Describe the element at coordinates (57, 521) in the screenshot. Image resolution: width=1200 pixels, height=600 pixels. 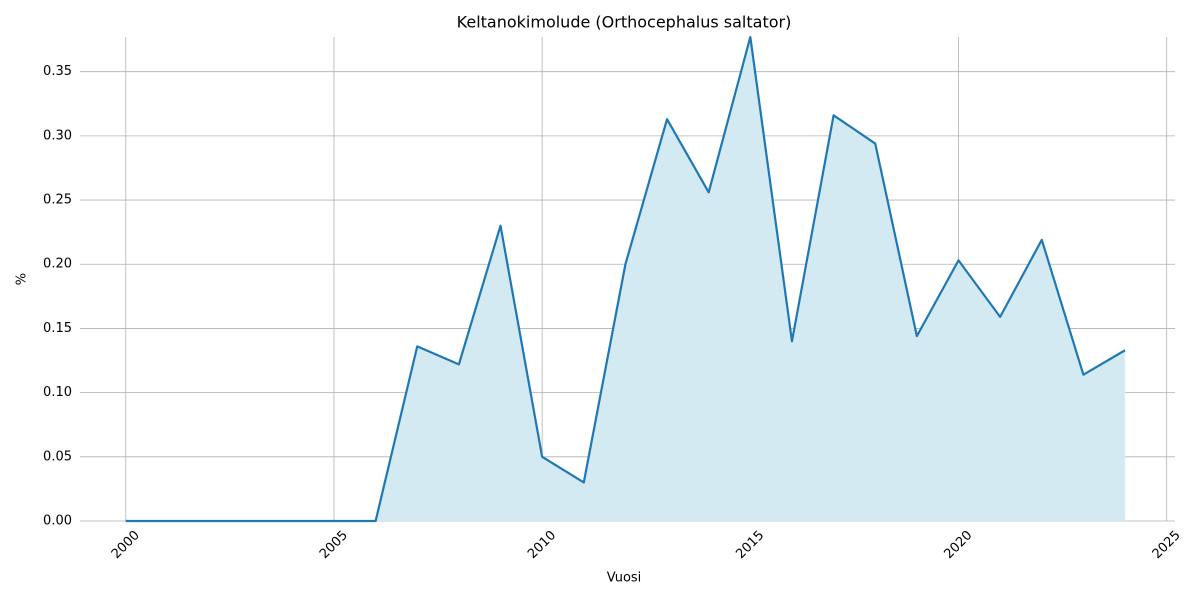
I see `y-tick-label: 0.00` at that location.